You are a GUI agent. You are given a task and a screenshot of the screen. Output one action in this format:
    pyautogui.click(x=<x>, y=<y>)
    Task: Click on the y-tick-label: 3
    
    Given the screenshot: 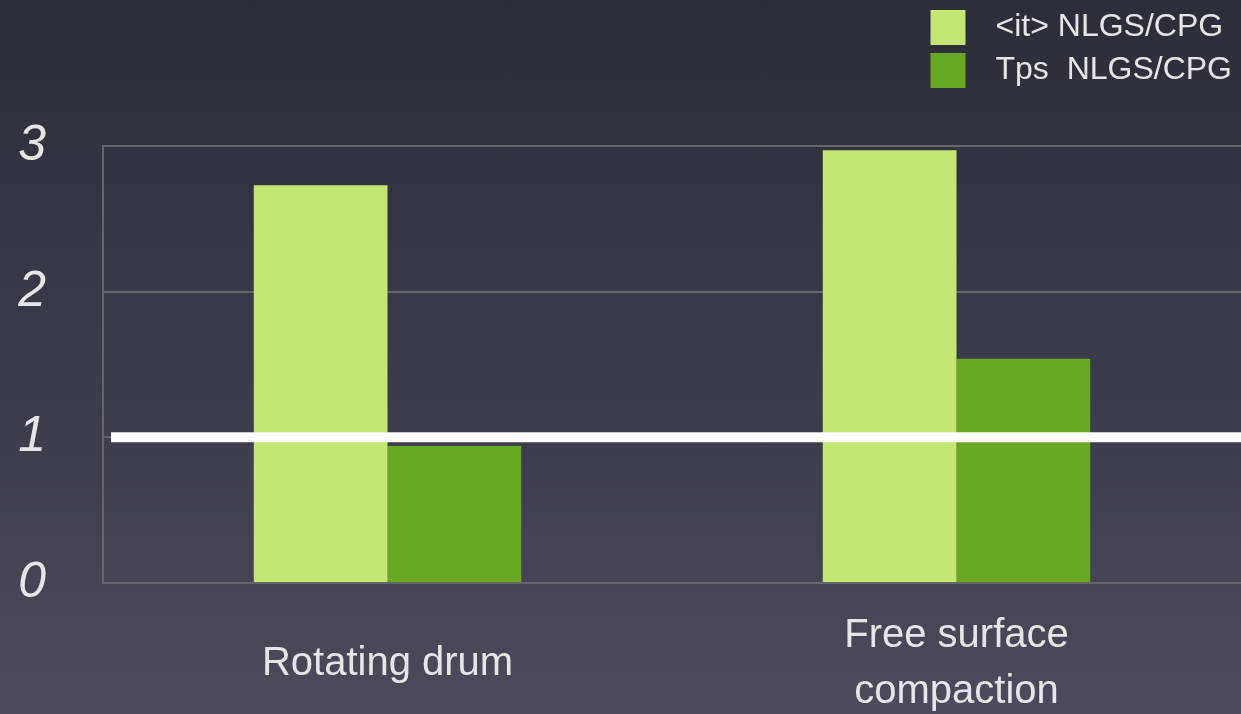 What is the action you would take?
    pyautogui.click(x=32, y=142)
    